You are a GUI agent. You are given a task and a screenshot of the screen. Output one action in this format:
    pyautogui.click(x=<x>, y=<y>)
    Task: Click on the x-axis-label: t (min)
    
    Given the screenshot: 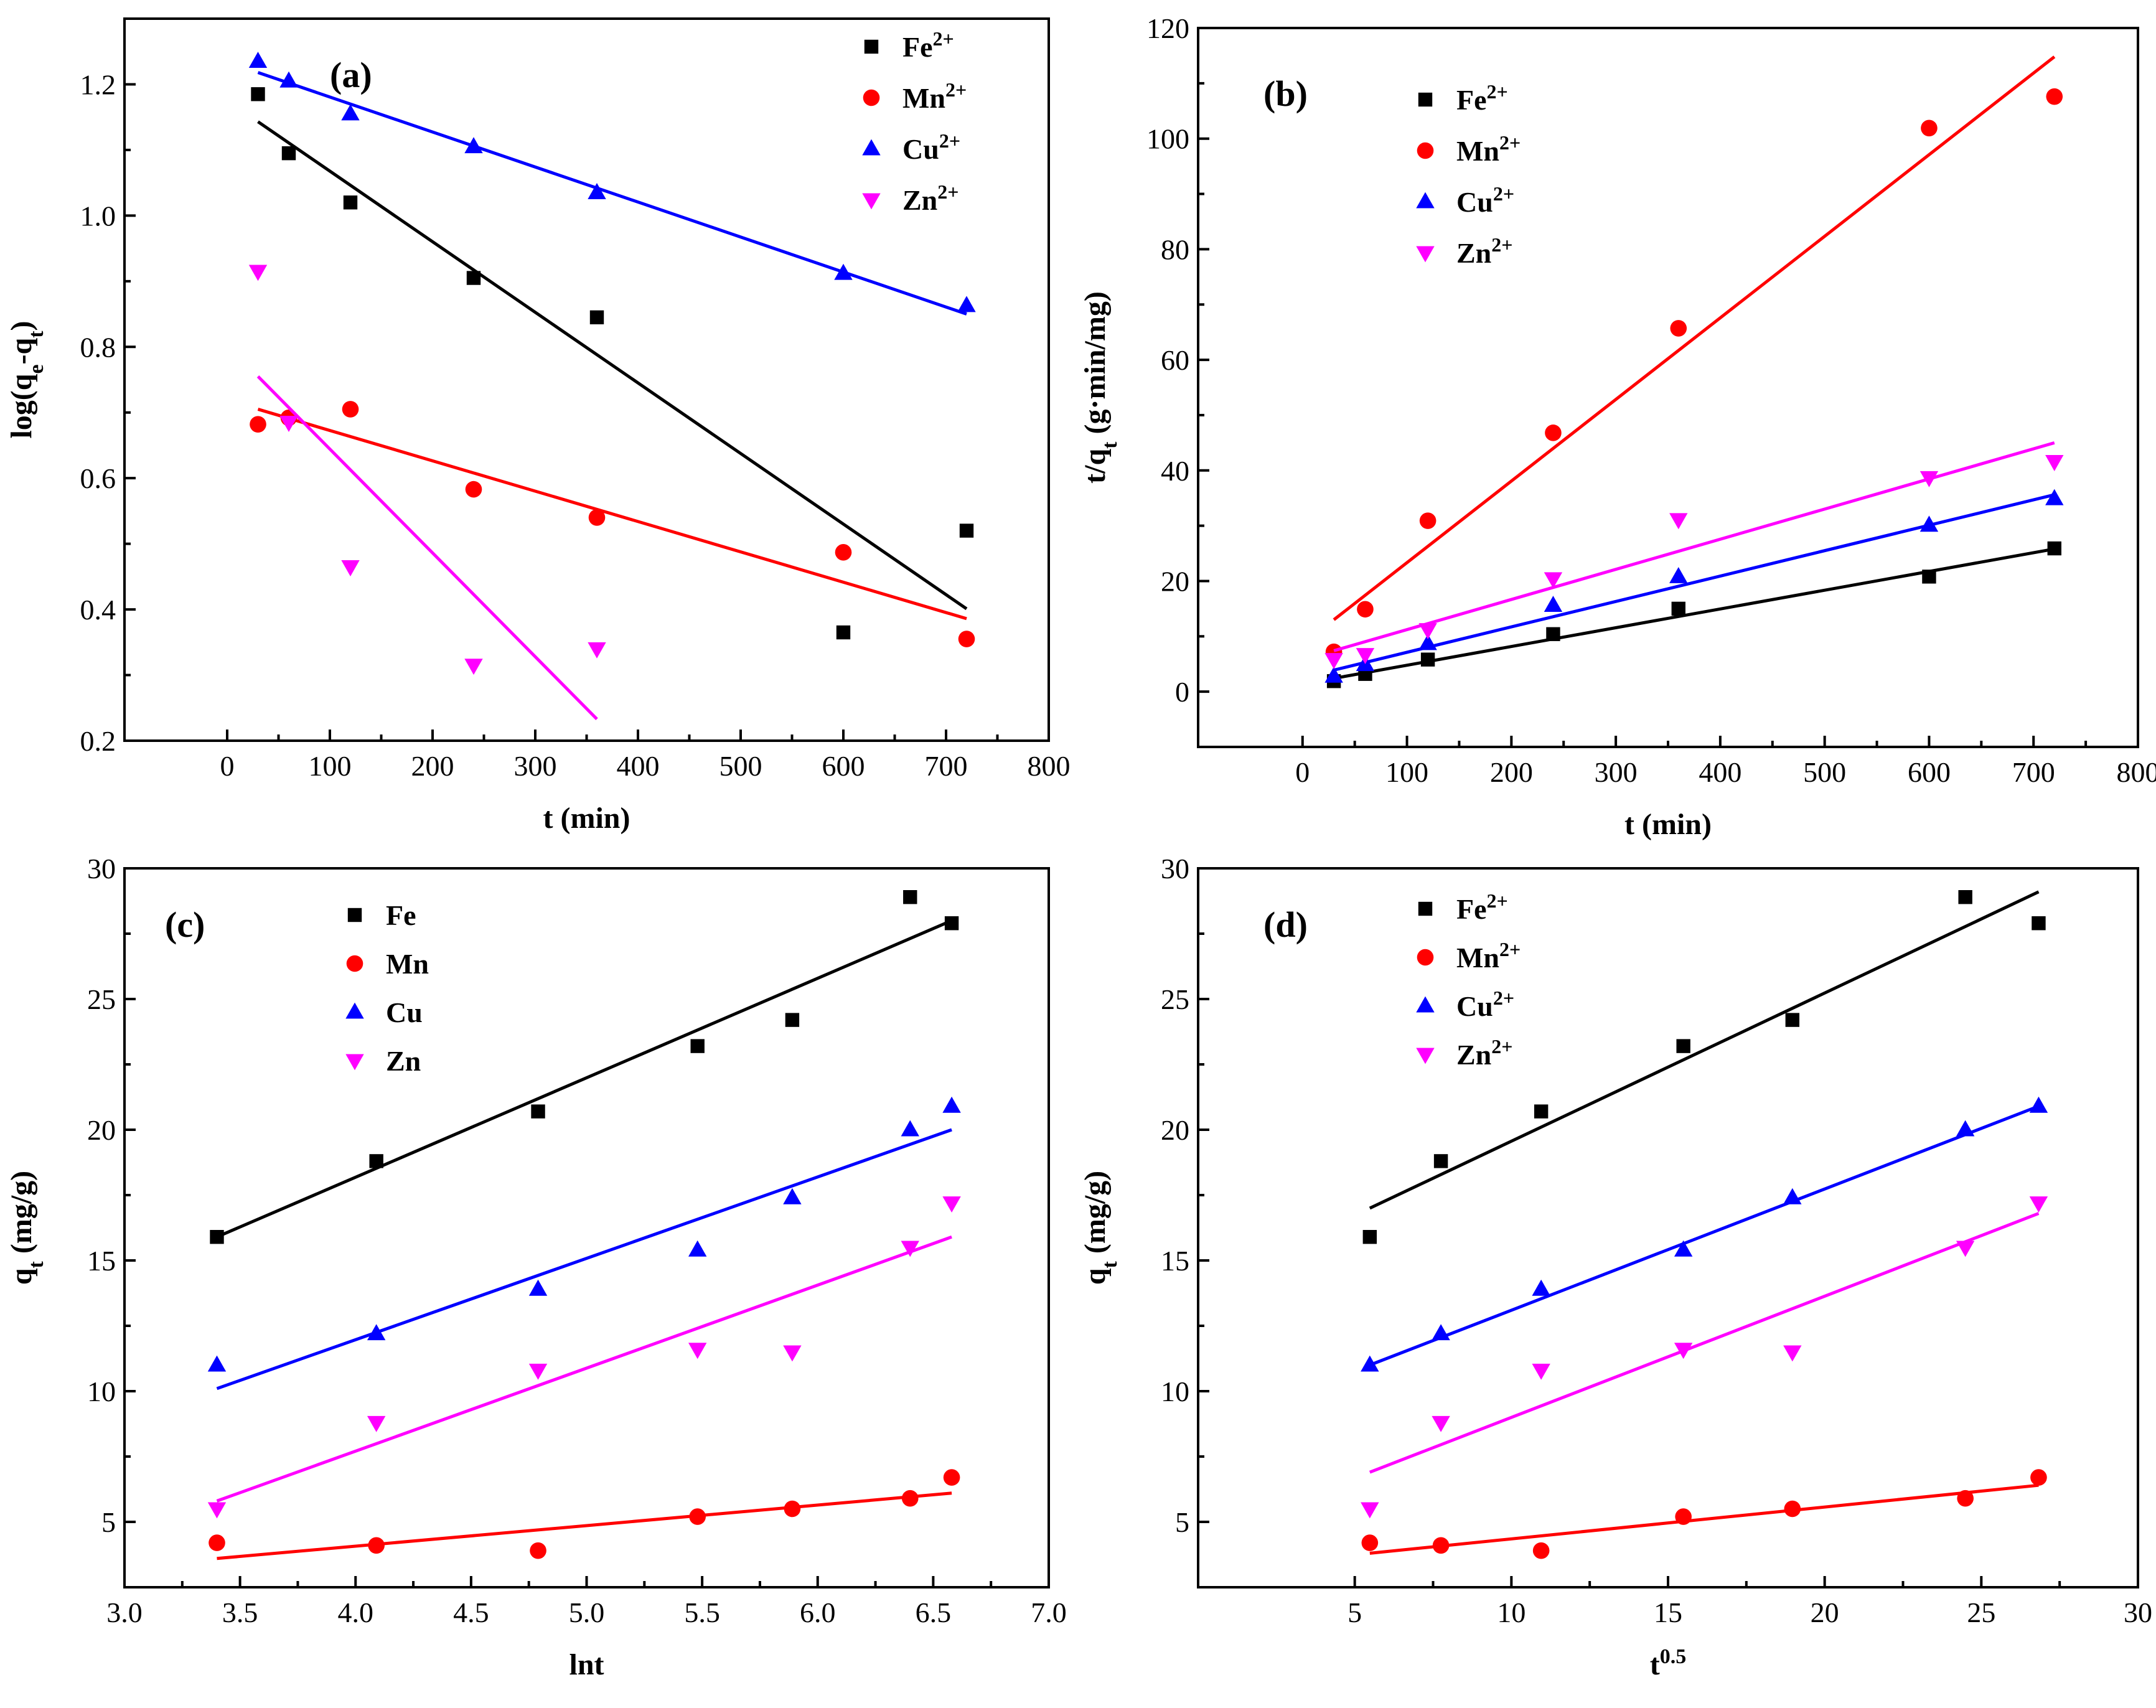 What is the action you would take?
    pyautogui.click(x=1668, y=825)
    